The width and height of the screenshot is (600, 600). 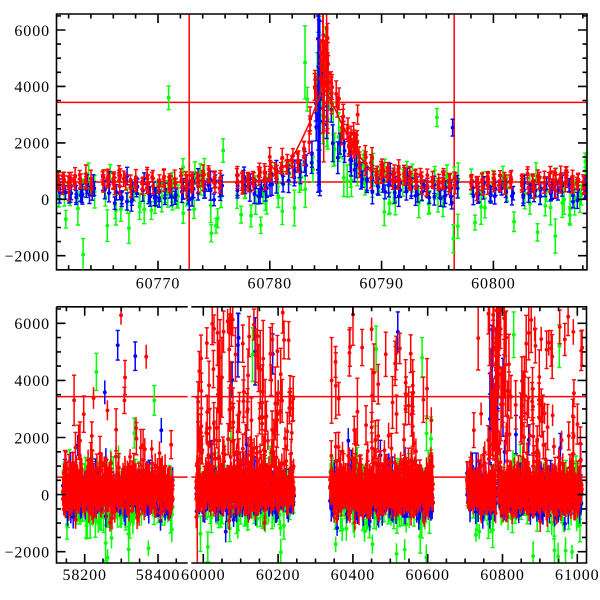 What do you see at coordinates (158, 575) in the screenshot?
I see `svg-text: 58400` at bounding box center [158, 575].